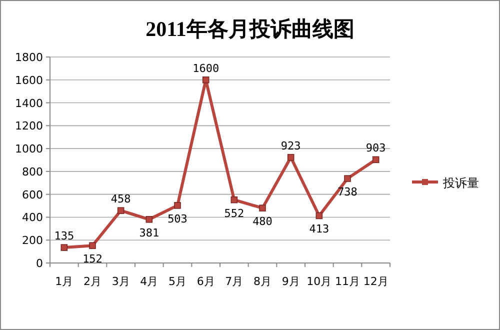 This screenshot has width=500, height=330. Describe the element at coordinates (32, 195) in the screenshot. I see `y-tick-label: 600` at that location.